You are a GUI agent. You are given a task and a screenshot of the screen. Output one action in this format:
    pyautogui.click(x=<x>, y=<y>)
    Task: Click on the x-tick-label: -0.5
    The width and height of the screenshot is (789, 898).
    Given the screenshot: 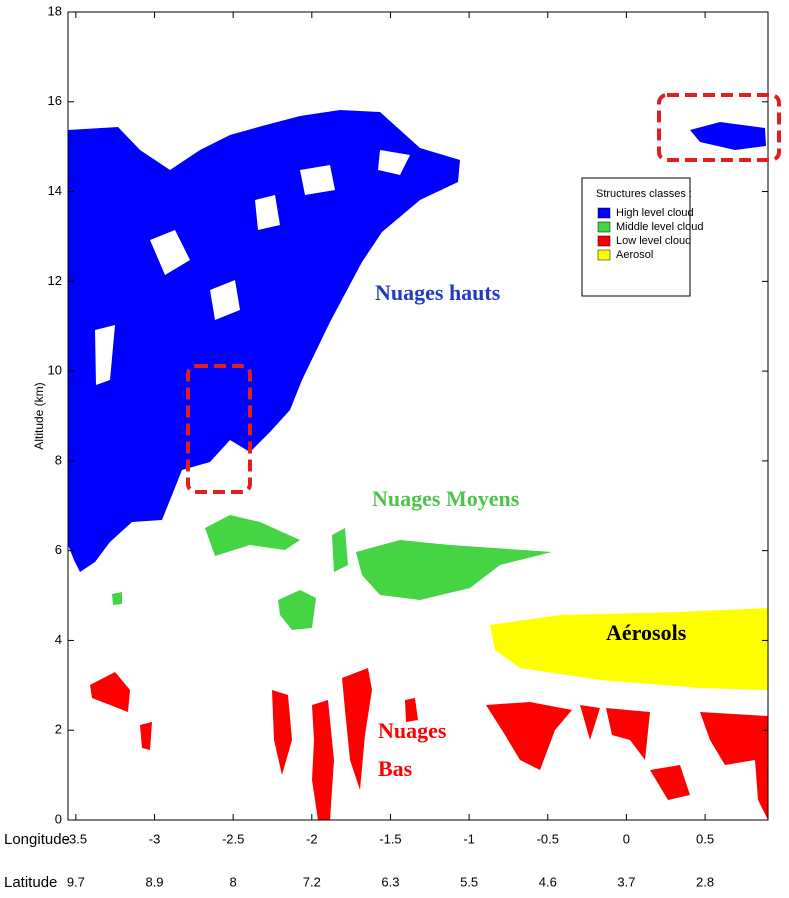 What is the action you would take?
    pyautogui.click(x=548, y=838)
    